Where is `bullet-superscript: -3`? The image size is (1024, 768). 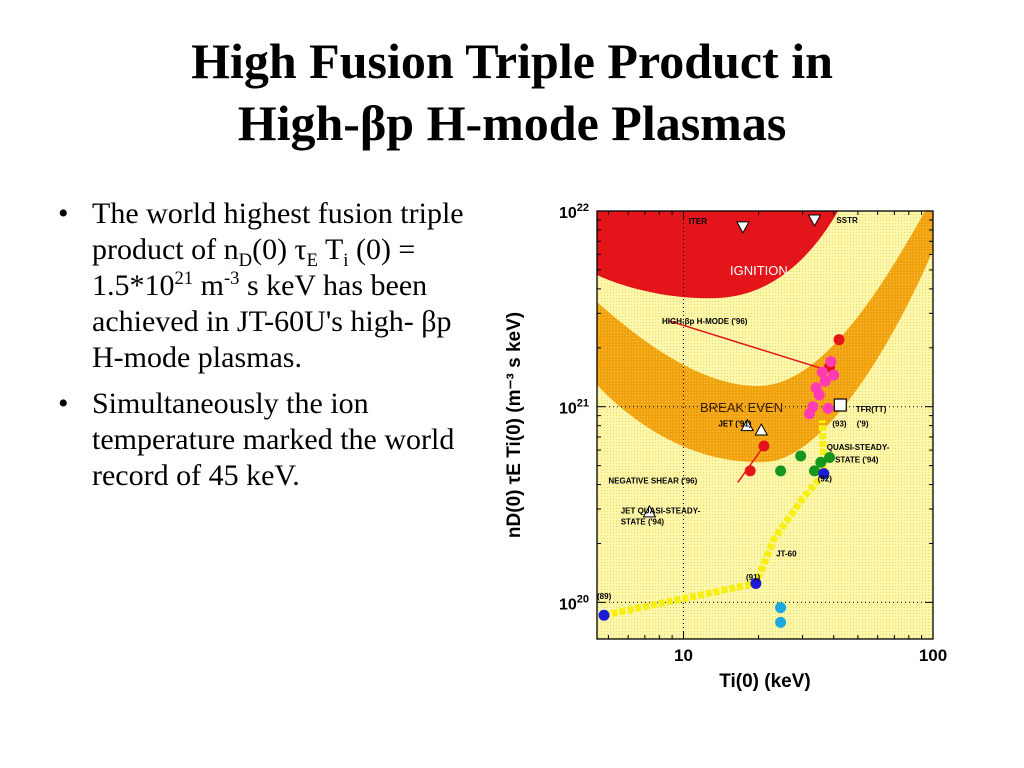 bullet-superscript: -3 is located at coordinates (231, 278).